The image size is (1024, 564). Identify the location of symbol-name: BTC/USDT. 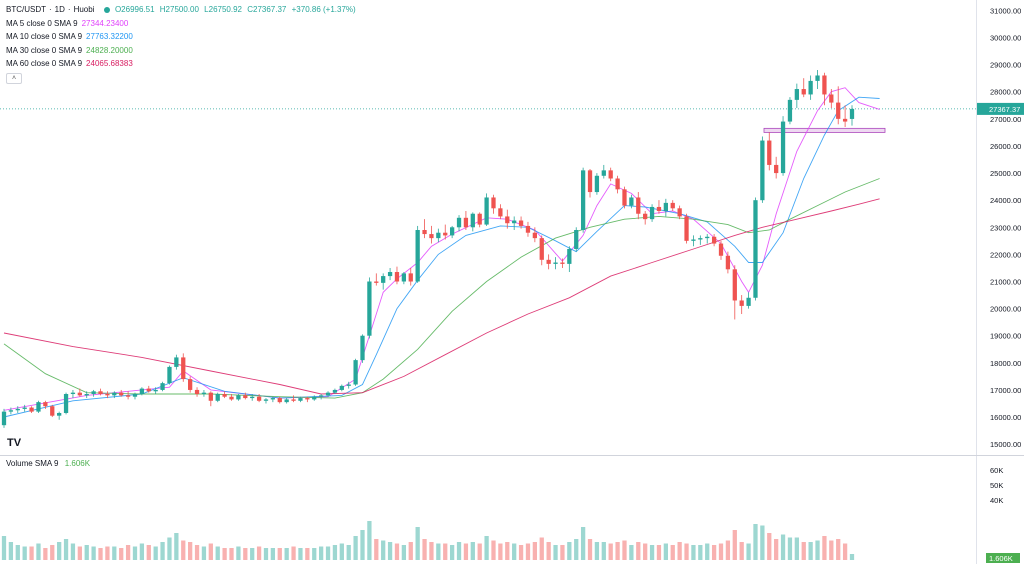
(26, 9).